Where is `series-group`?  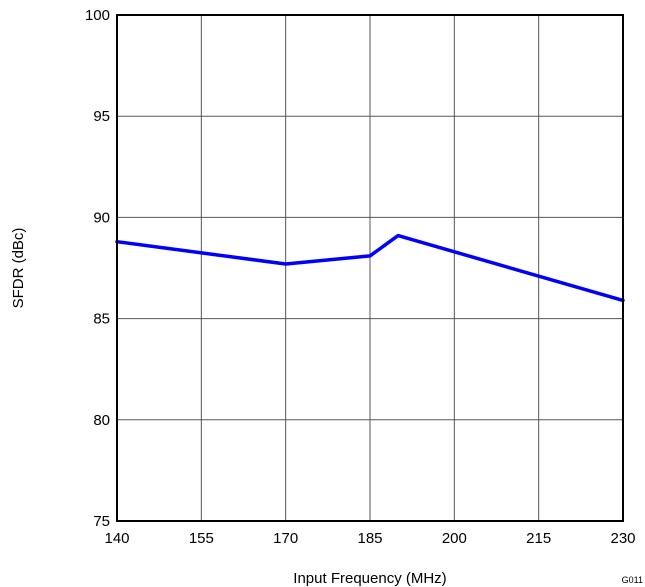
series-group is located at coordinates (370, 268).